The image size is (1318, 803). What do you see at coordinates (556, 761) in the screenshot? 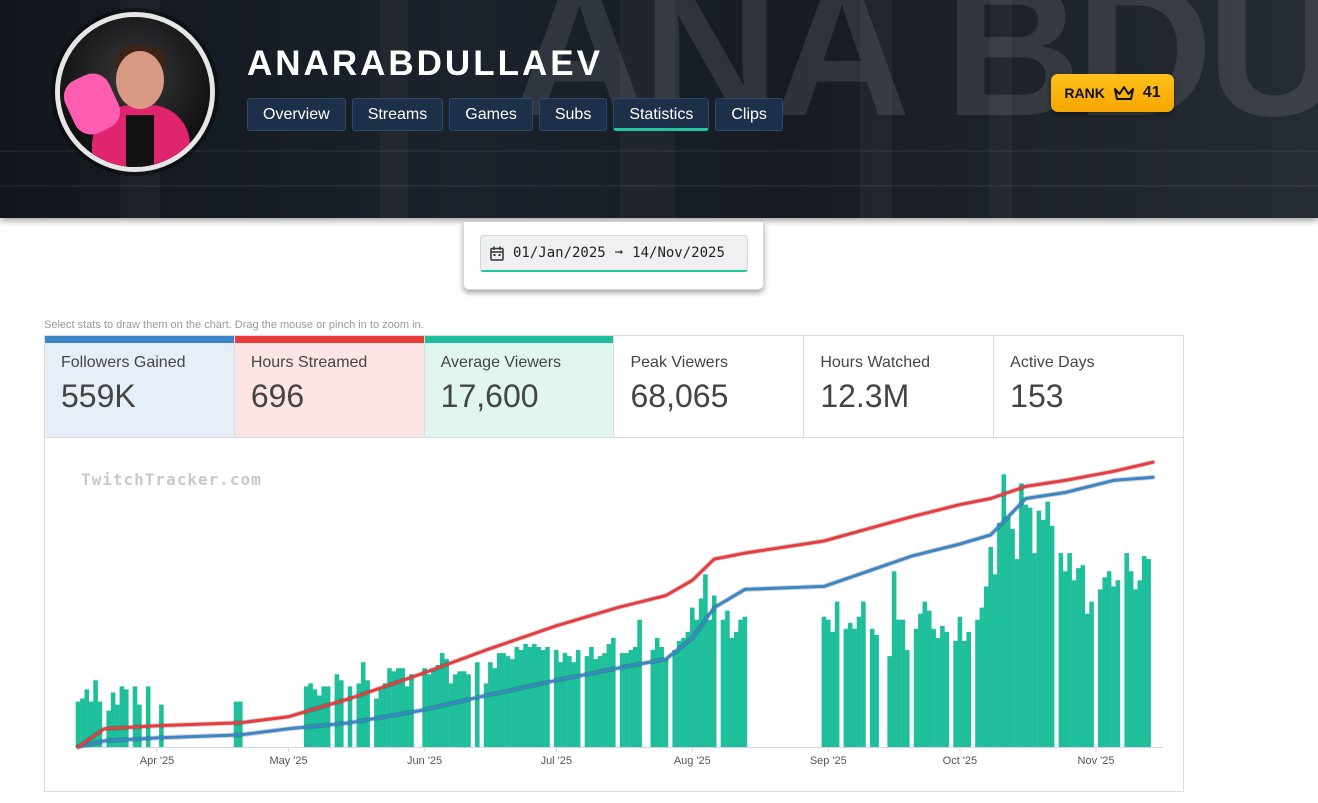
I see `x-tick-label: Jul '25` at bounding box center [556, 761].